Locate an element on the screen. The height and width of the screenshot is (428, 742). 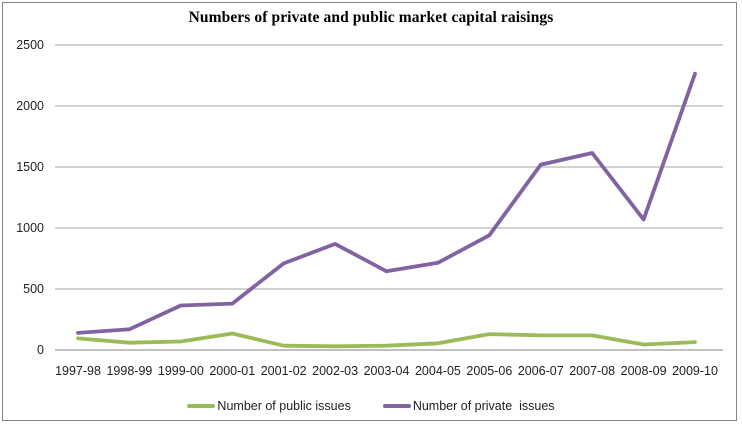
series-line-public is located at coordinates (386, 340).